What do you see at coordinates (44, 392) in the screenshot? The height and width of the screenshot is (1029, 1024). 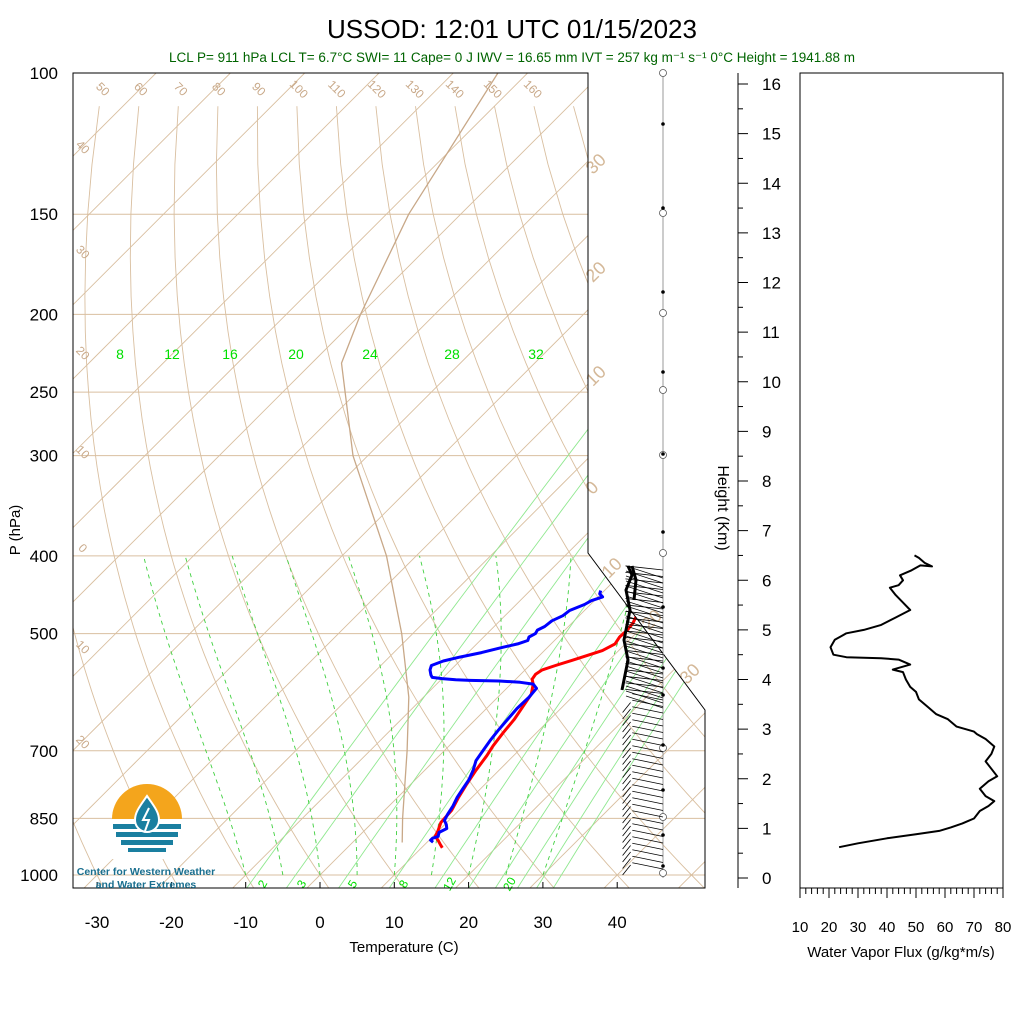 I see `pressure-tick-label: 250` at bounding box center [44, 392].